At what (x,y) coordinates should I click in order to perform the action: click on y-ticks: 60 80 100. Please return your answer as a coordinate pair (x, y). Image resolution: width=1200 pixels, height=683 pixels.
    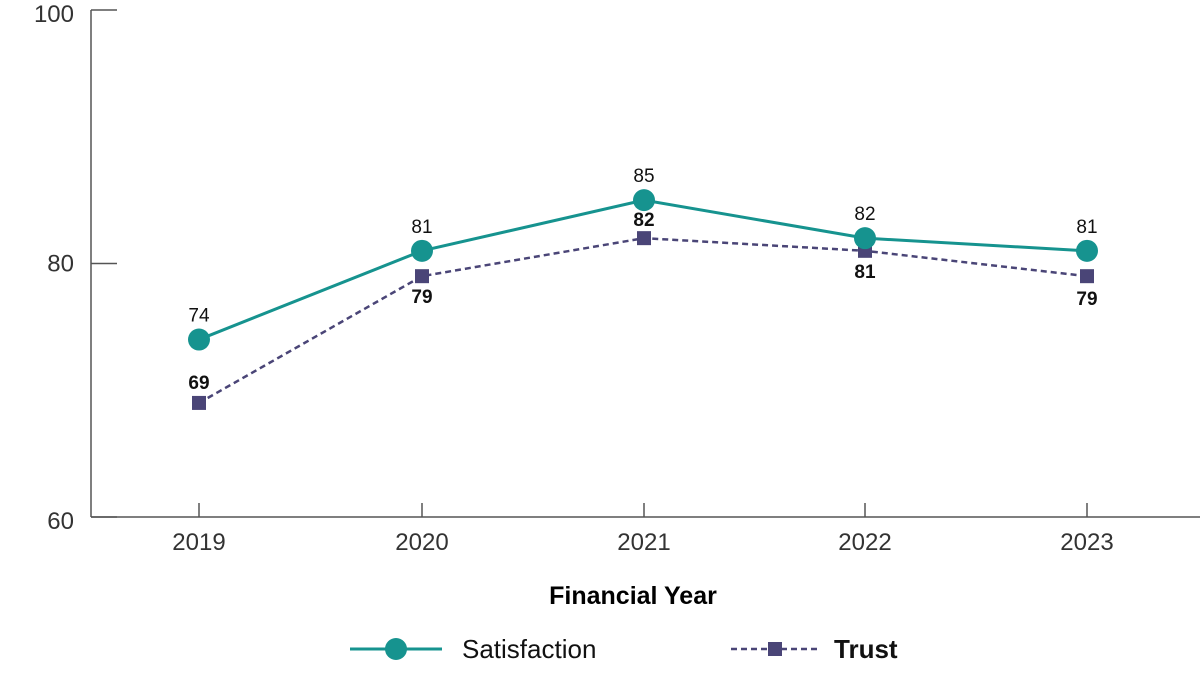
    Looking at the image, I should click on (75, 268).